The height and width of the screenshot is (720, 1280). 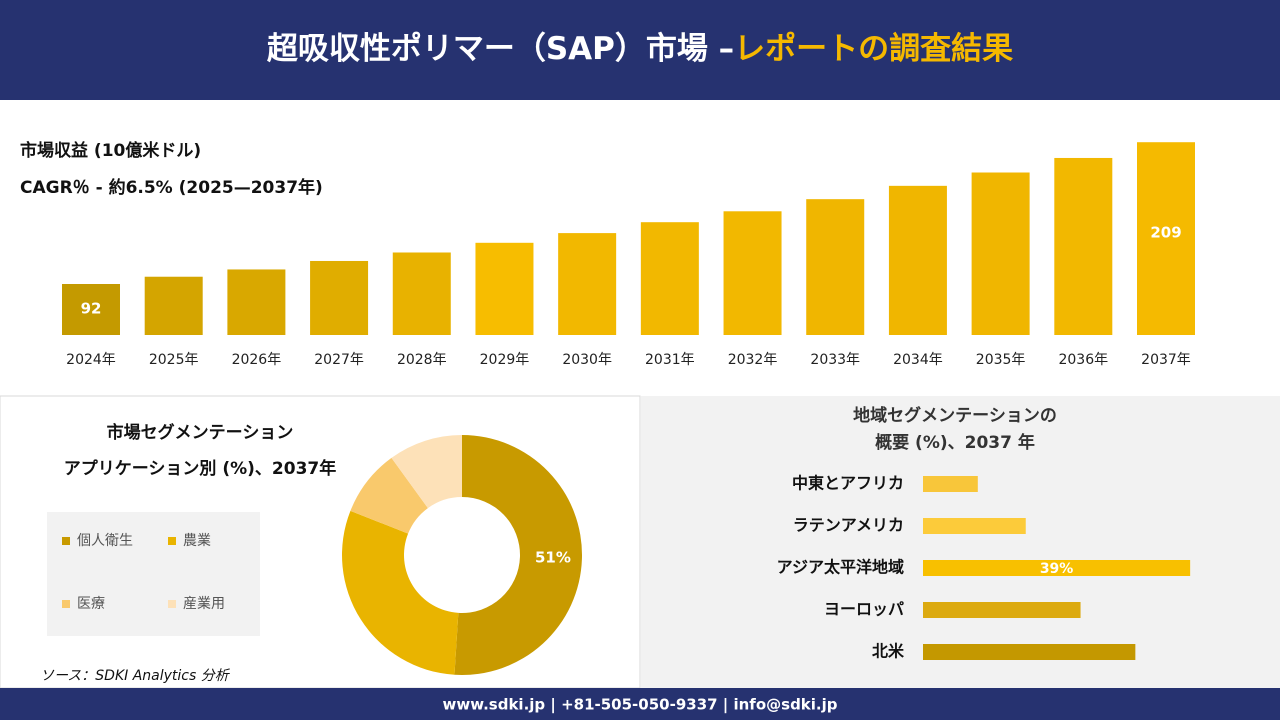 What do you see at coordinates (422, 360) in the screenshot?
I see `x-tick-label: 2028年` at bounding box center [422, 360].